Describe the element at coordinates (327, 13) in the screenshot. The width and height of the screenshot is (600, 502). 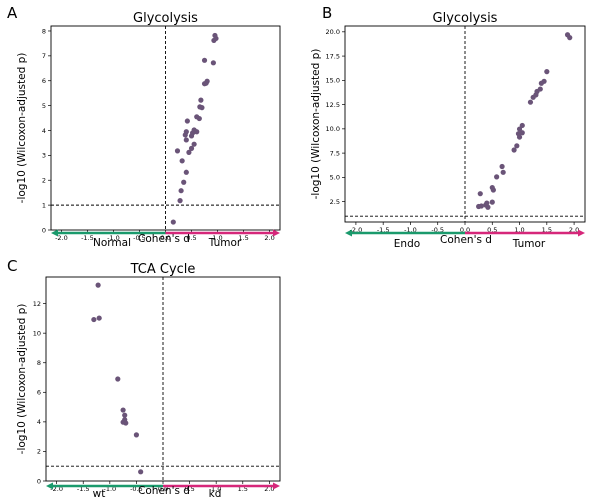
I see `panel-letter: B` at that location.